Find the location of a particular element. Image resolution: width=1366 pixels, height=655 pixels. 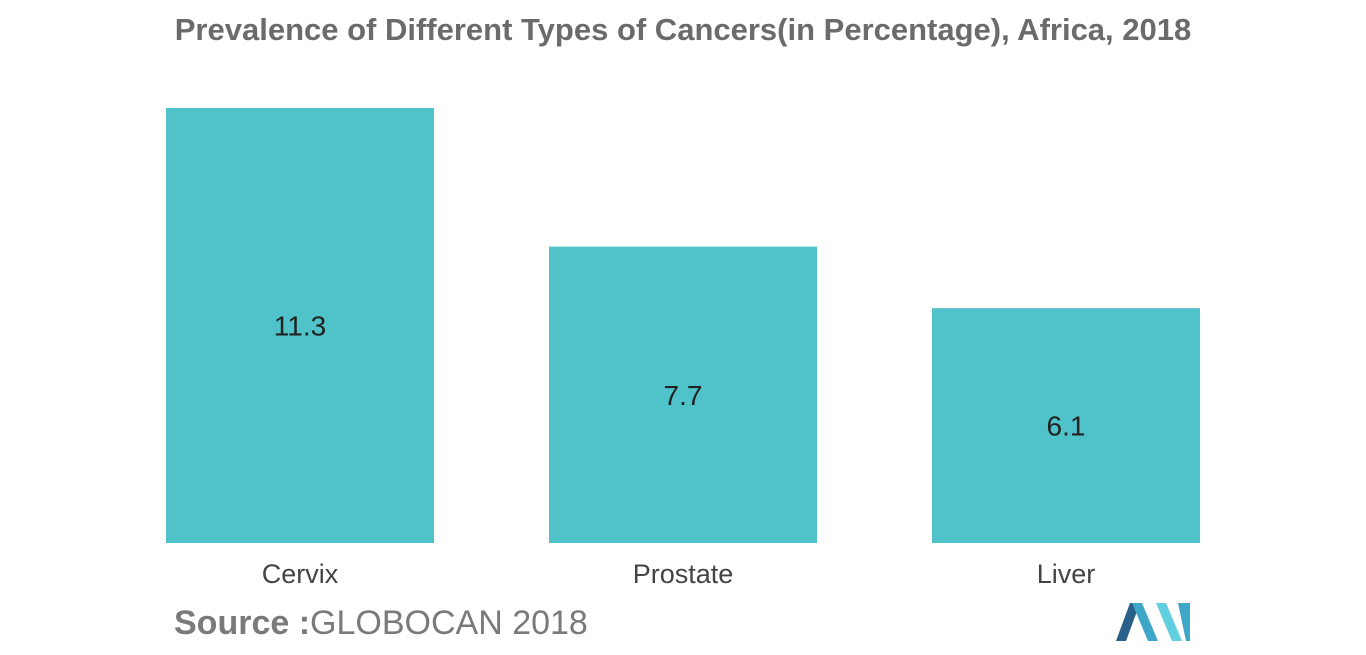

bar-prostate is located at coordinates (683, 394).